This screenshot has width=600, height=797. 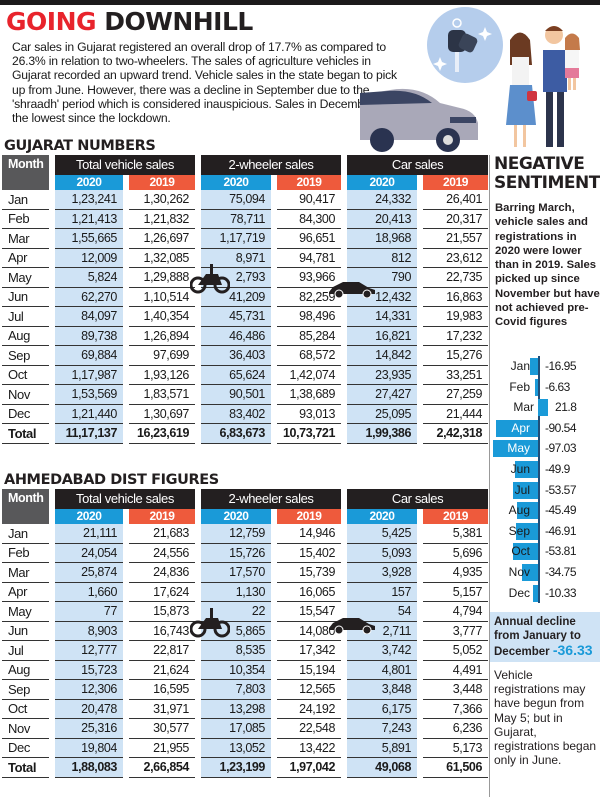 What do you see at coordinates (419, 120) in the screenshot?
I see `car-icon` at bounding box center [419, 120].